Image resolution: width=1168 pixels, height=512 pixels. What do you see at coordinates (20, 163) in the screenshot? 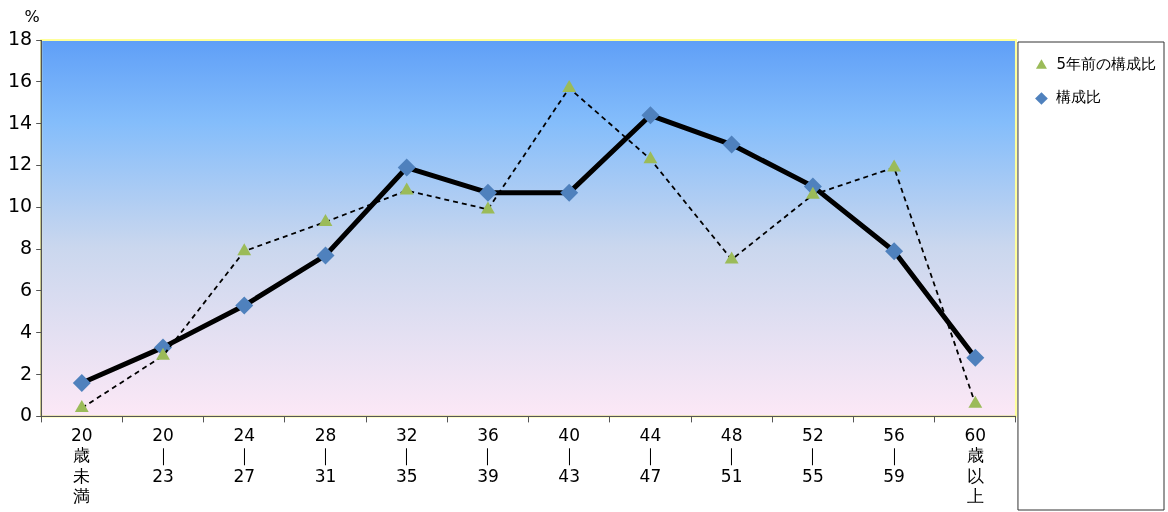
I see `y-tick-label: 12` at bounding box center [20, 163].